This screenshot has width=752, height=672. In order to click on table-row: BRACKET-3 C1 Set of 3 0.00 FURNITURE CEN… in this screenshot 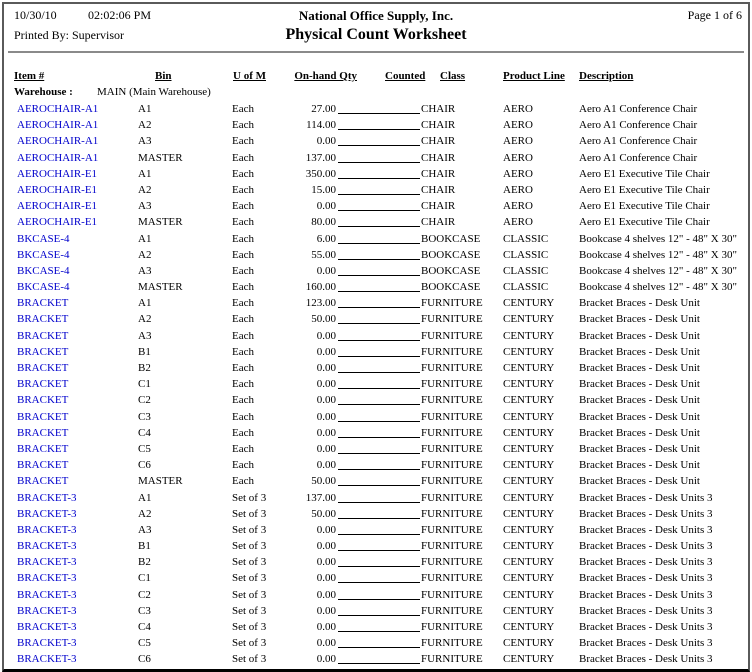, I will do `click(376, 578)`.